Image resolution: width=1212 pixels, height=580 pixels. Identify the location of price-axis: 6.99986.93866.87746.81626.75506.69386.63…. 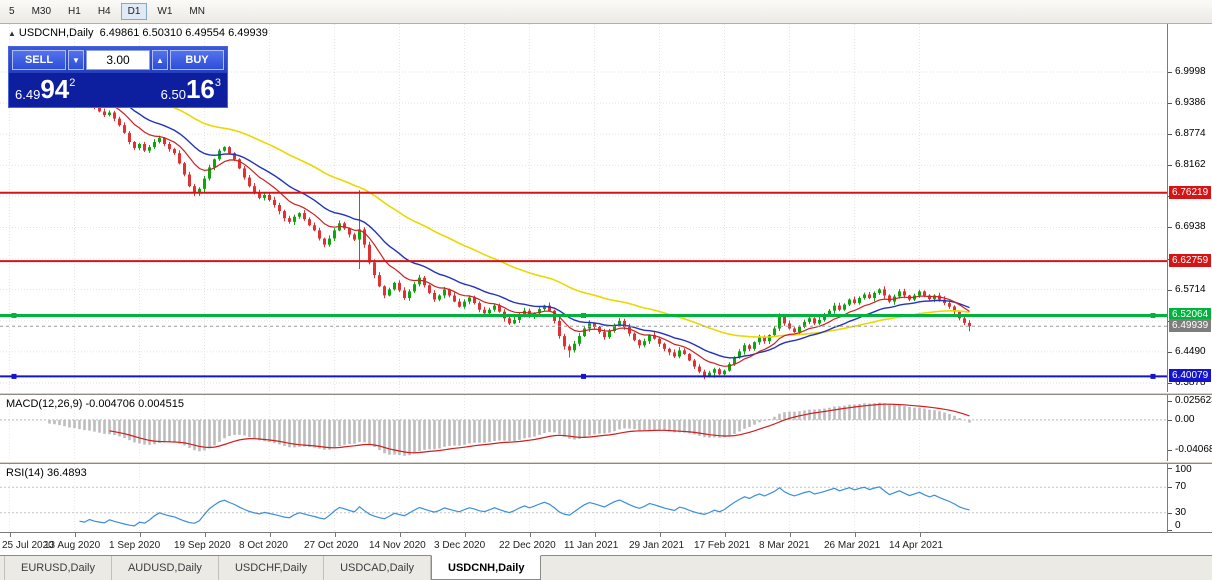
(1189, 208).